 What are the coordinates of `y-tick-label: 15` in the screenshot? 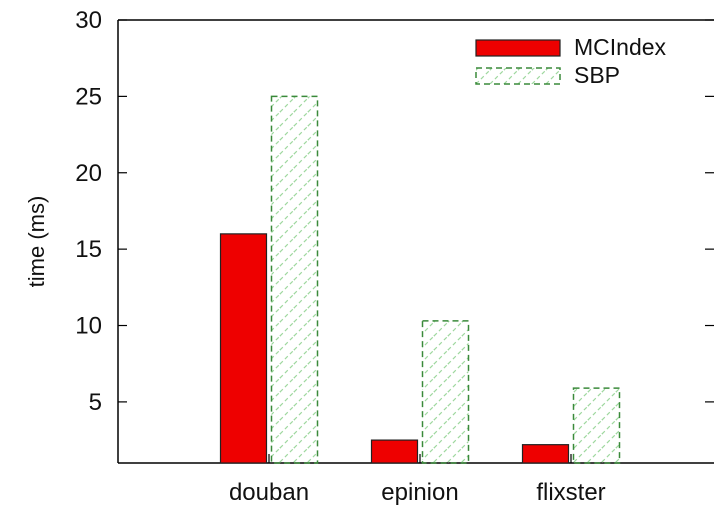 It's located at (88, 249).